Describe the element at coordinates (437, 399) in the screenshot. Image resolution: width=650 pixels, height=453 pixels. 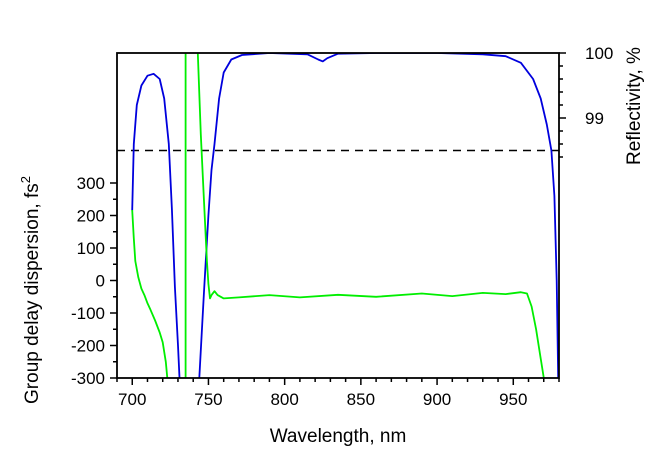
I see `x-tick-label: 900` at that location.